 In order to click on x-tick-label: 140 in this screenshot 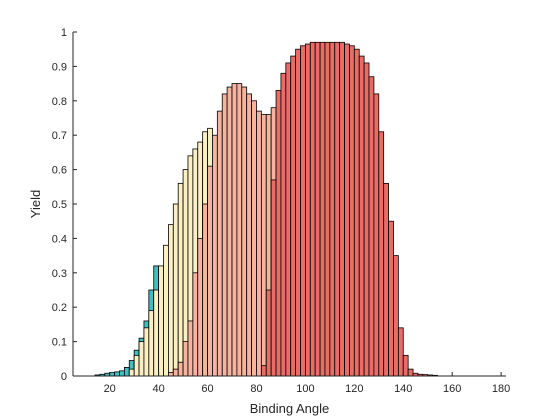, I will do `click(403, 389)`.